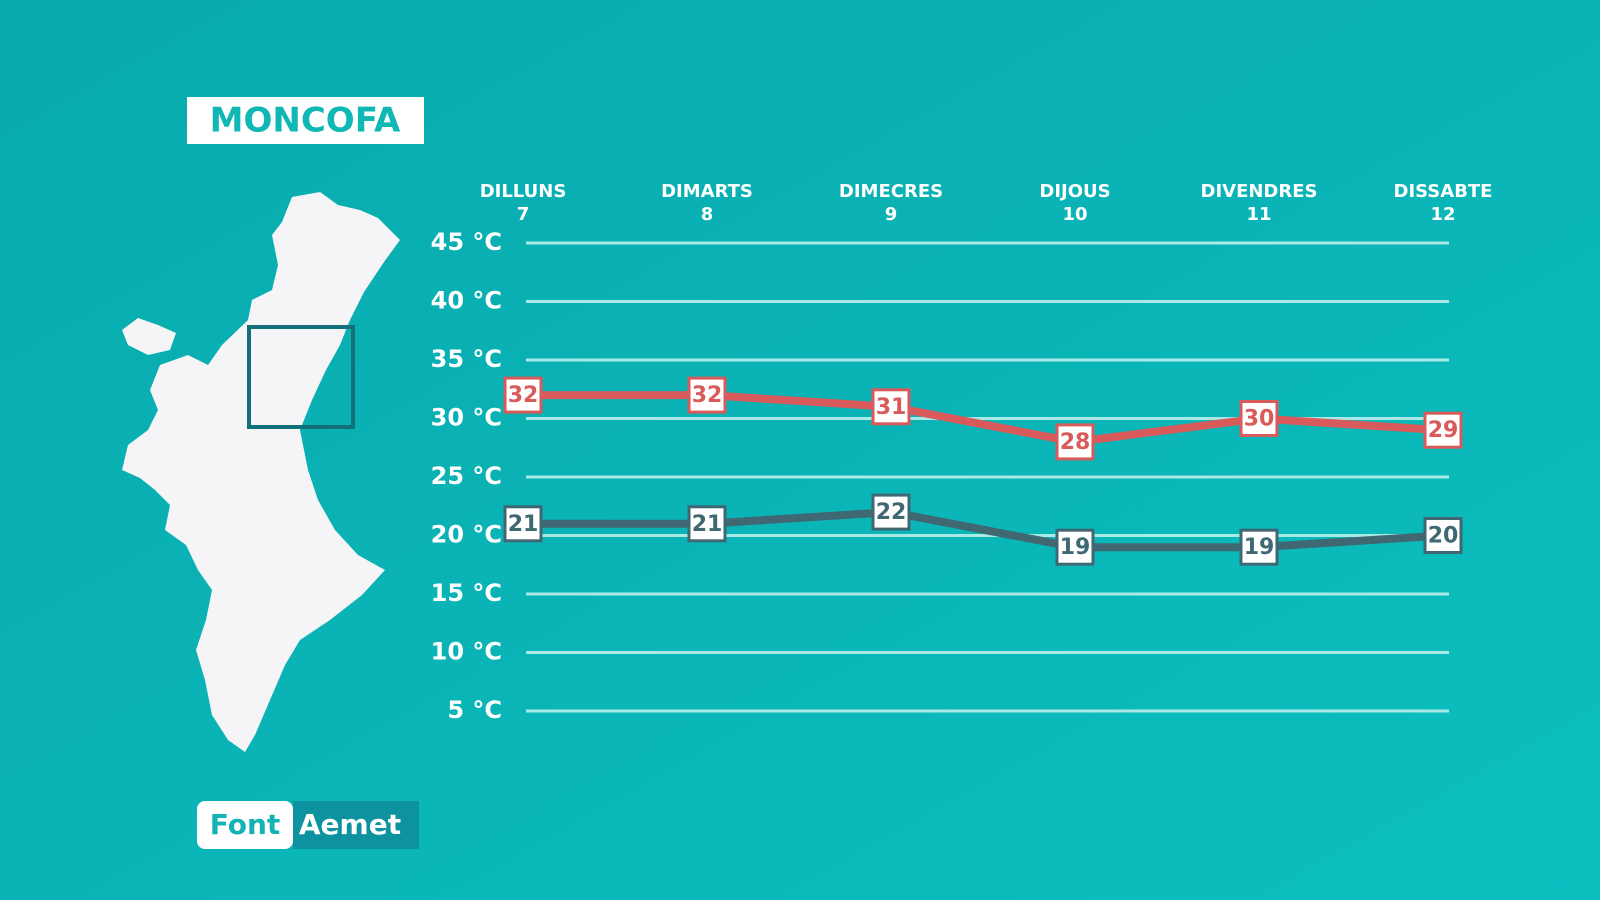 This screenshot has height=900, width=1600. Describe the element at coordinates (707, 191) in the screenshot. I see `x-tick-label: DIMARTS` at that location.